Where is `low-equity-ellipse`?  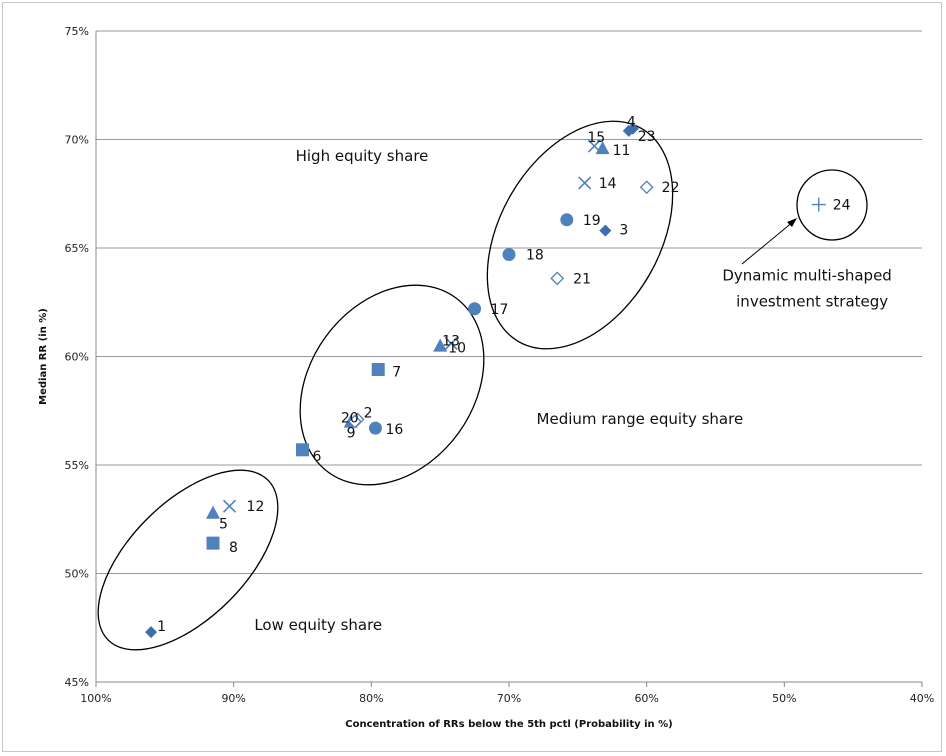
low-equity-ellipse is located at coordinates (188, 560).